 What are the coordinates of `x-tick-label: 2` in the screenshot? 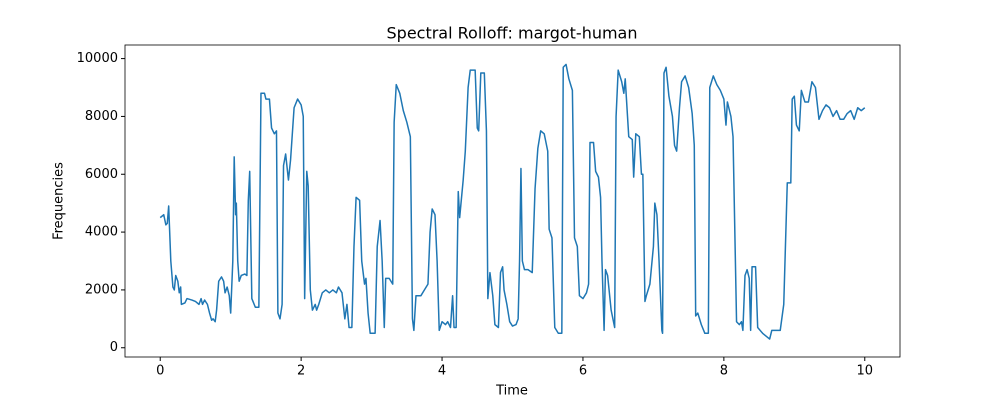 It's located at (301, 371).